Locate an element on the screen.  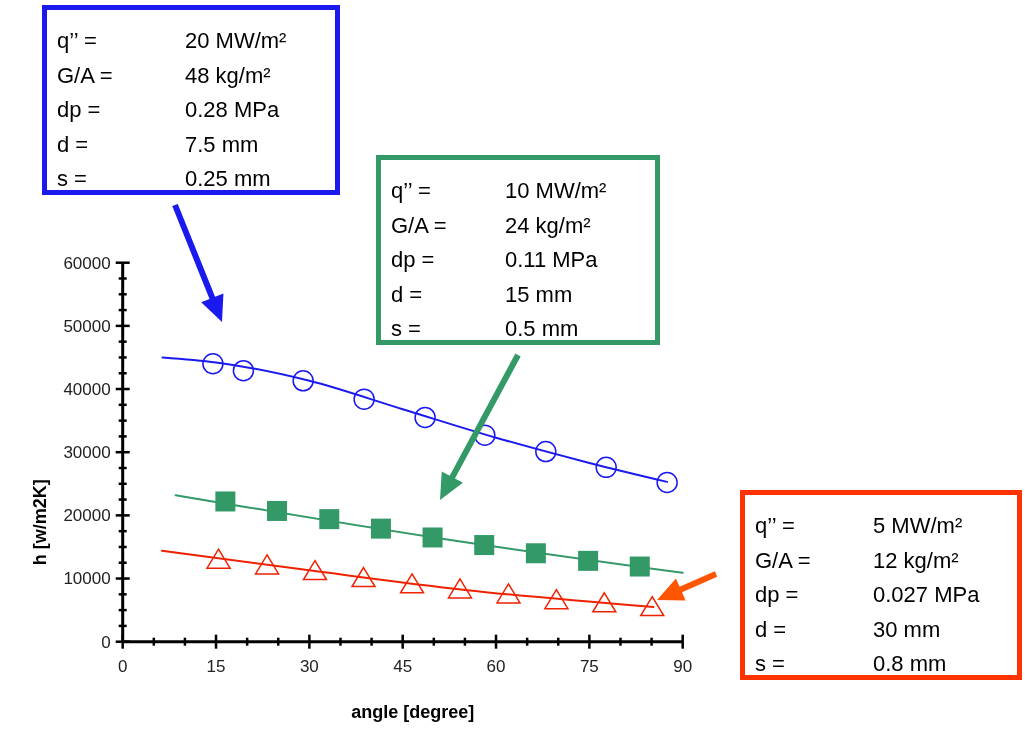
y-axis-title: h [w/m2K] is located at coordinates (39, 522).